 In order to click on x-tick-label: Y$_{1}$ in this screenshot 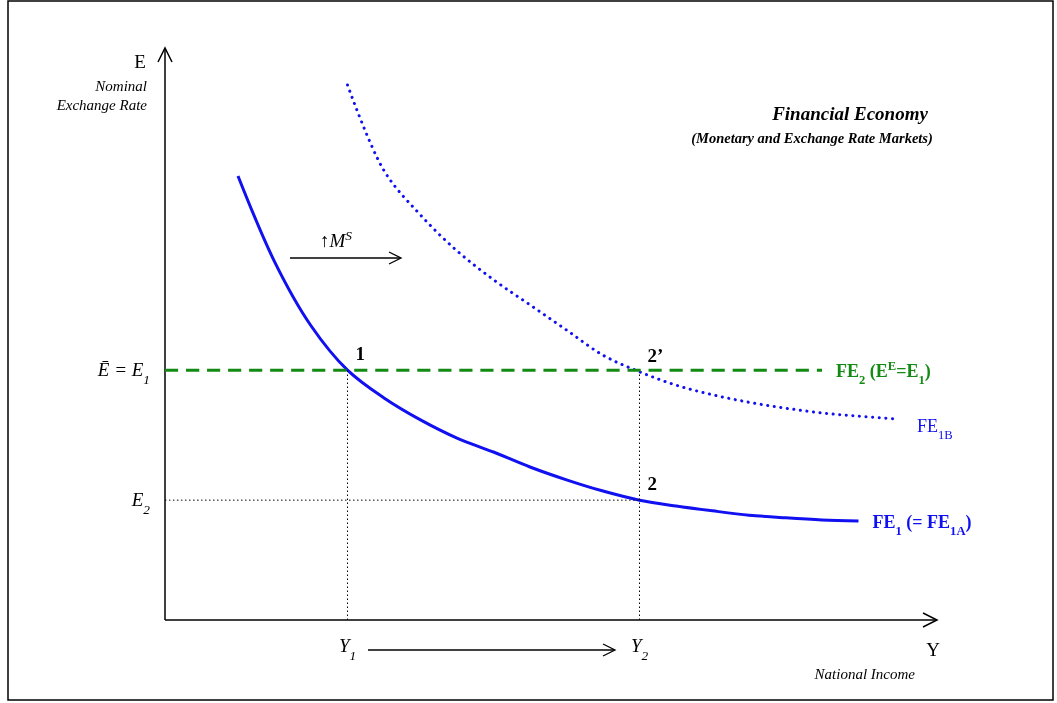, I will do `click(347, 649)`.